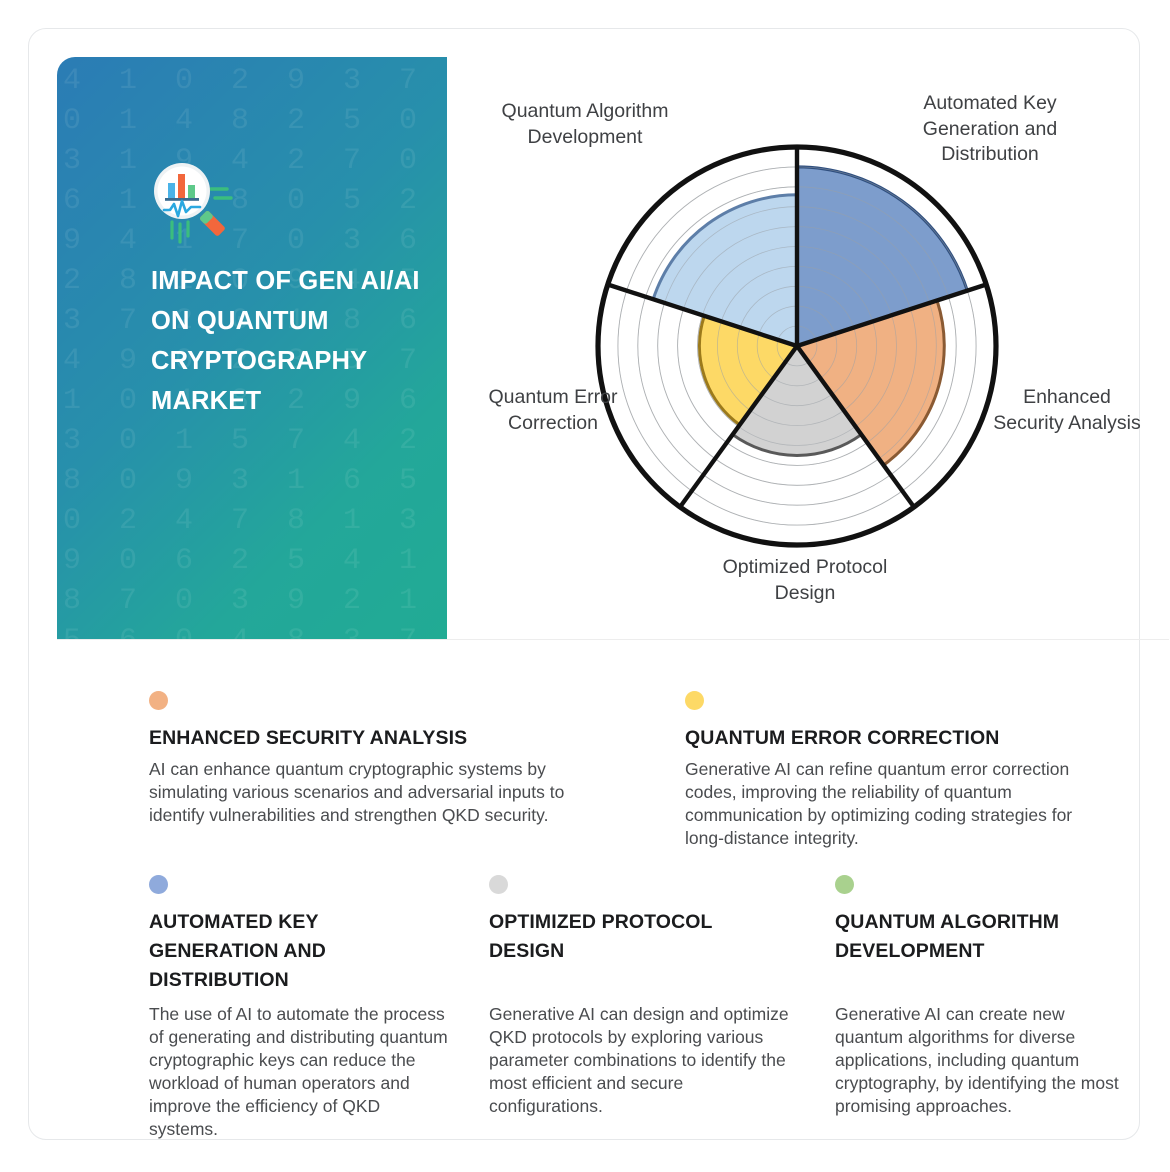  I want to click on legend-title-optimized-protocol-design: OPTIMIZED PROTOCOL DESIGN, so click(601, 936).